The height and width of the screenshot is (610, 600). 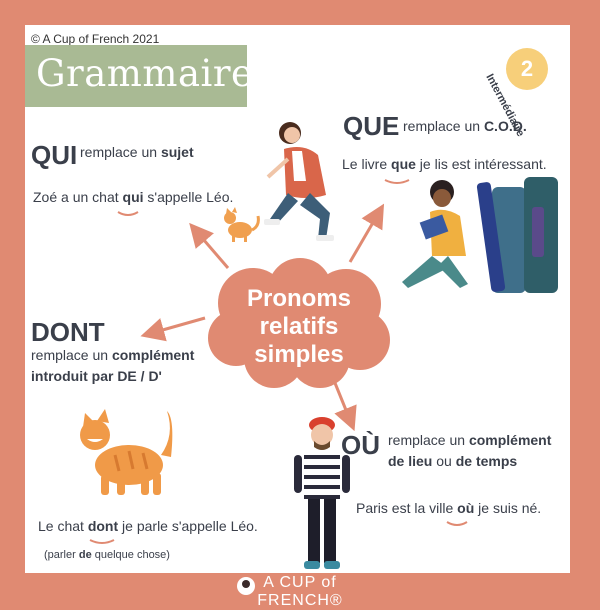 I want to click on arrow-to-ou, so click(x=345, y=407).